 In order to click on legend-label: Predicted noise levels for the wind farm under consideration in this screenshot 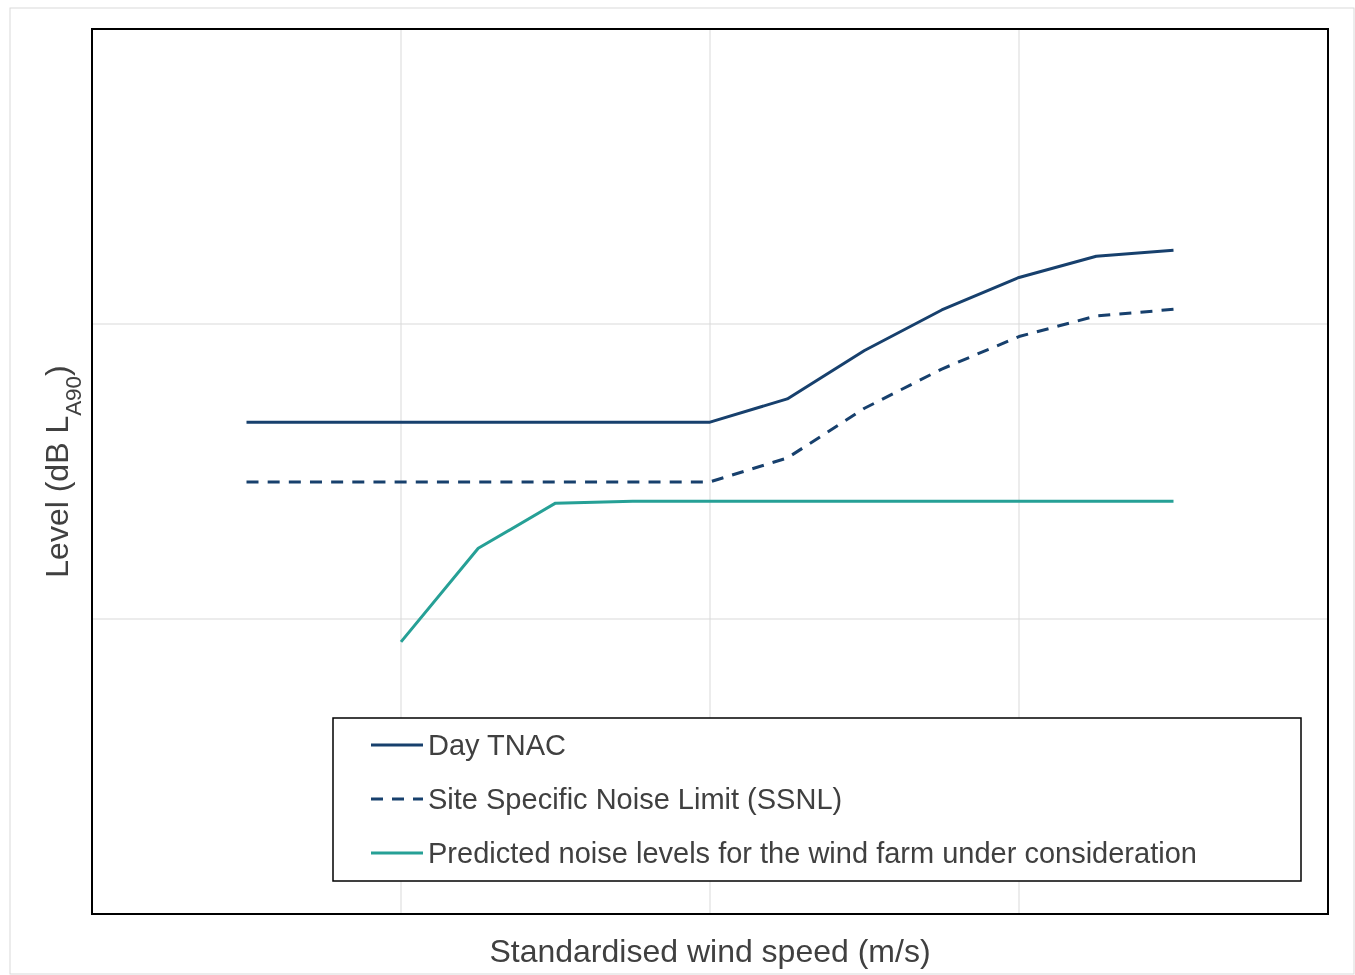, I will do `click(812, 853)`.